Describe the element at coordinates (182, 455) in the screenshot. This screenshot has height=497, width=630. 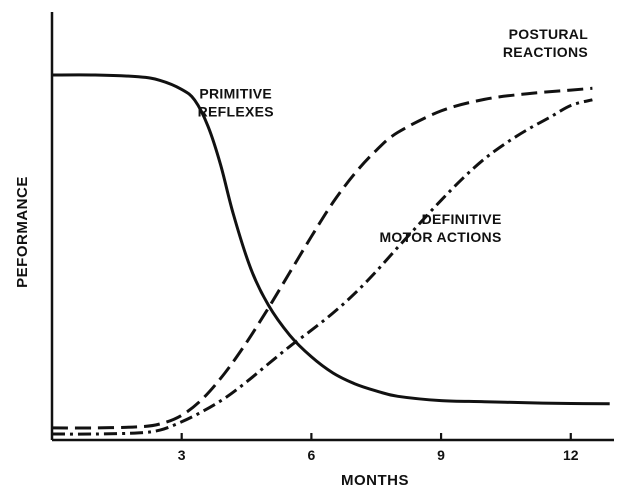
I see `x-tick-label: 3` at that location.